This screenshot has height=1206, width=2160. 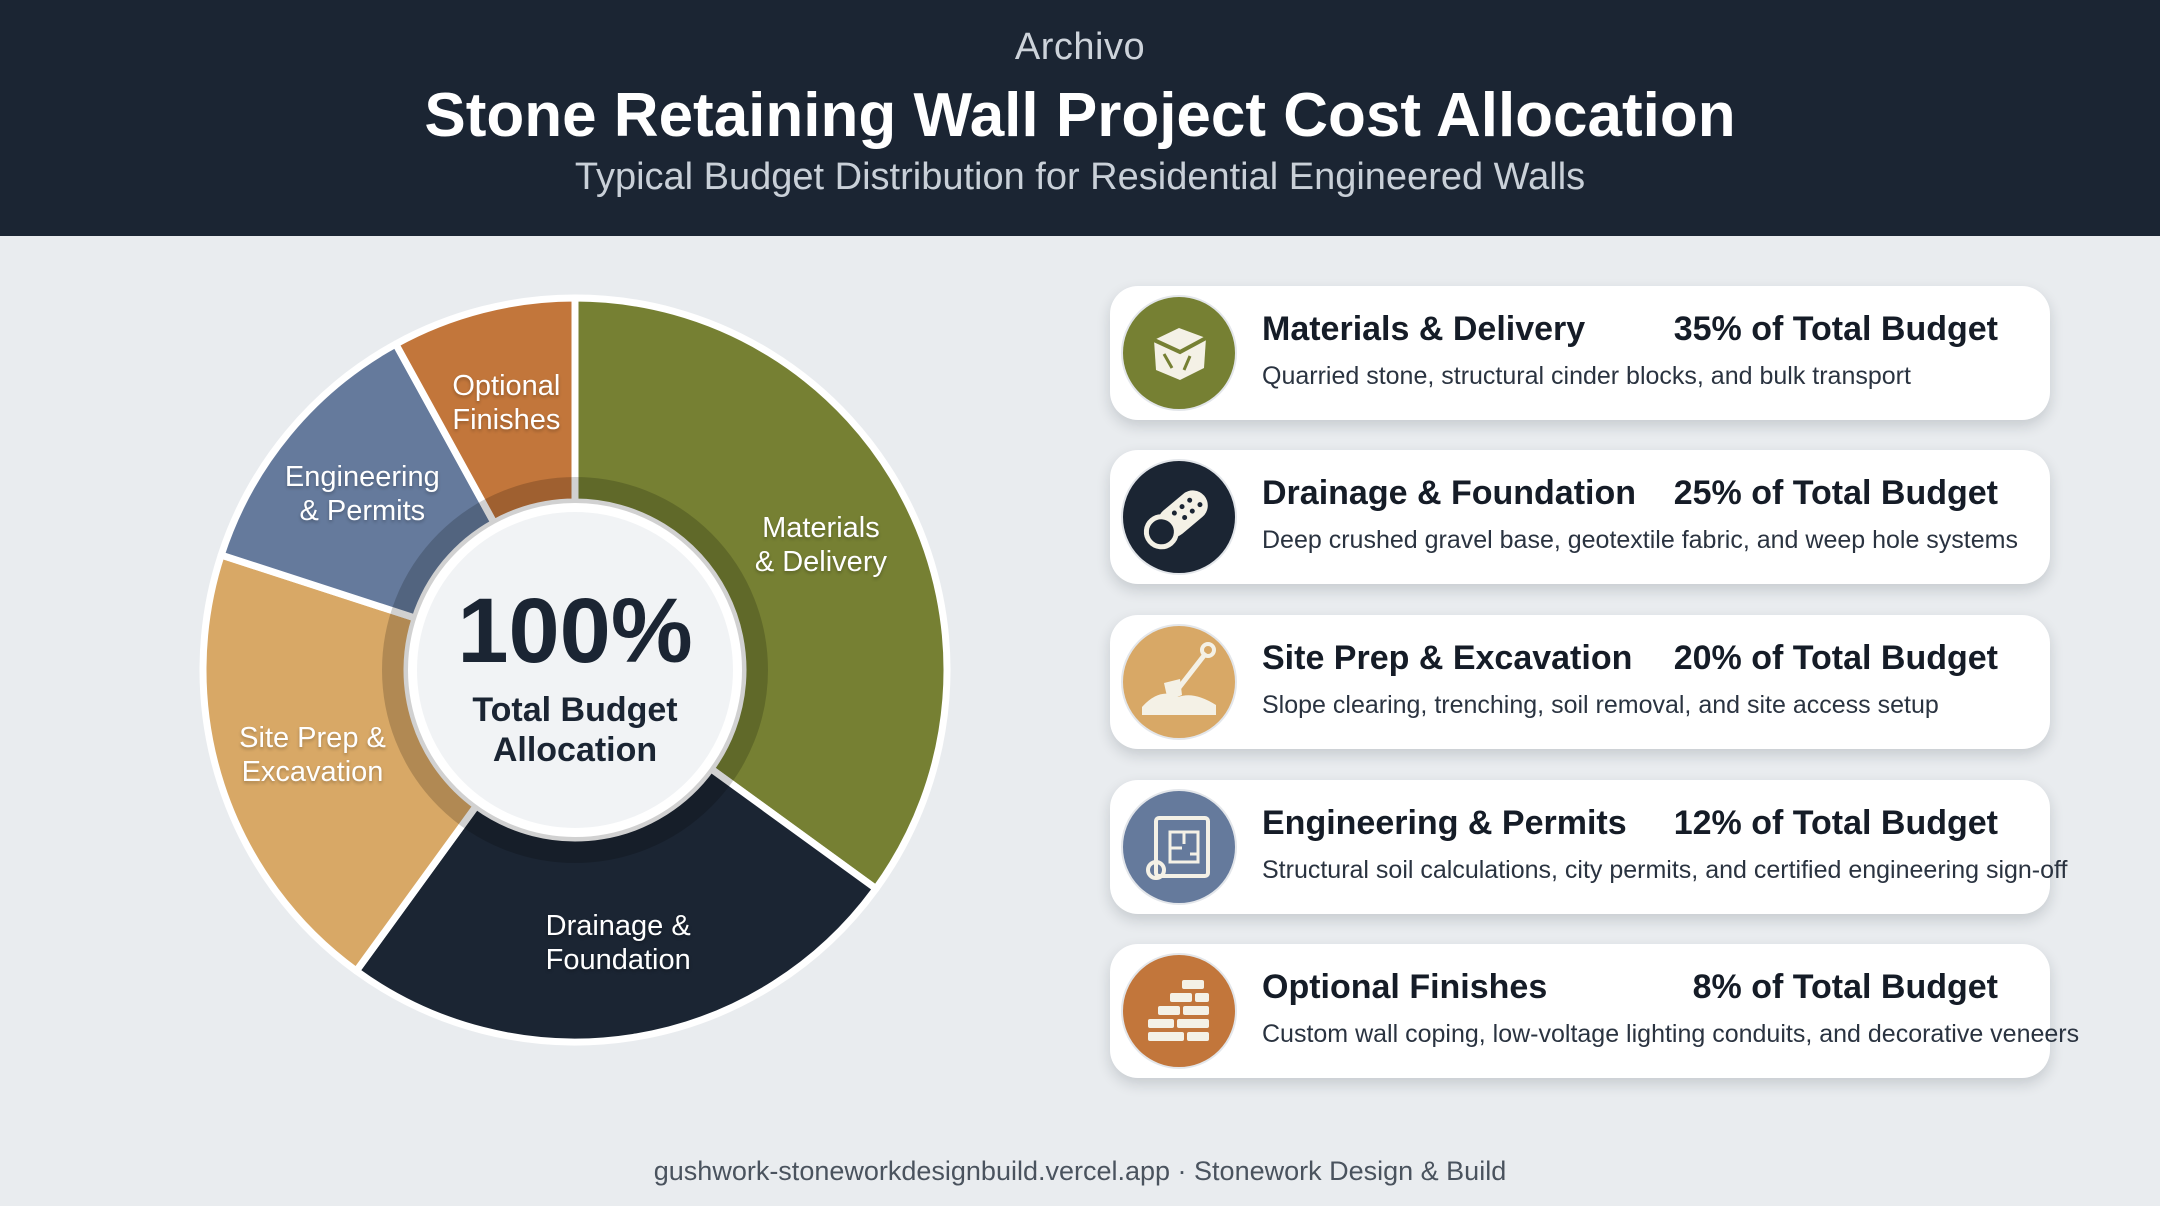 I want to click on slice-label-line: & Delivery, so click(x=820, y=561).